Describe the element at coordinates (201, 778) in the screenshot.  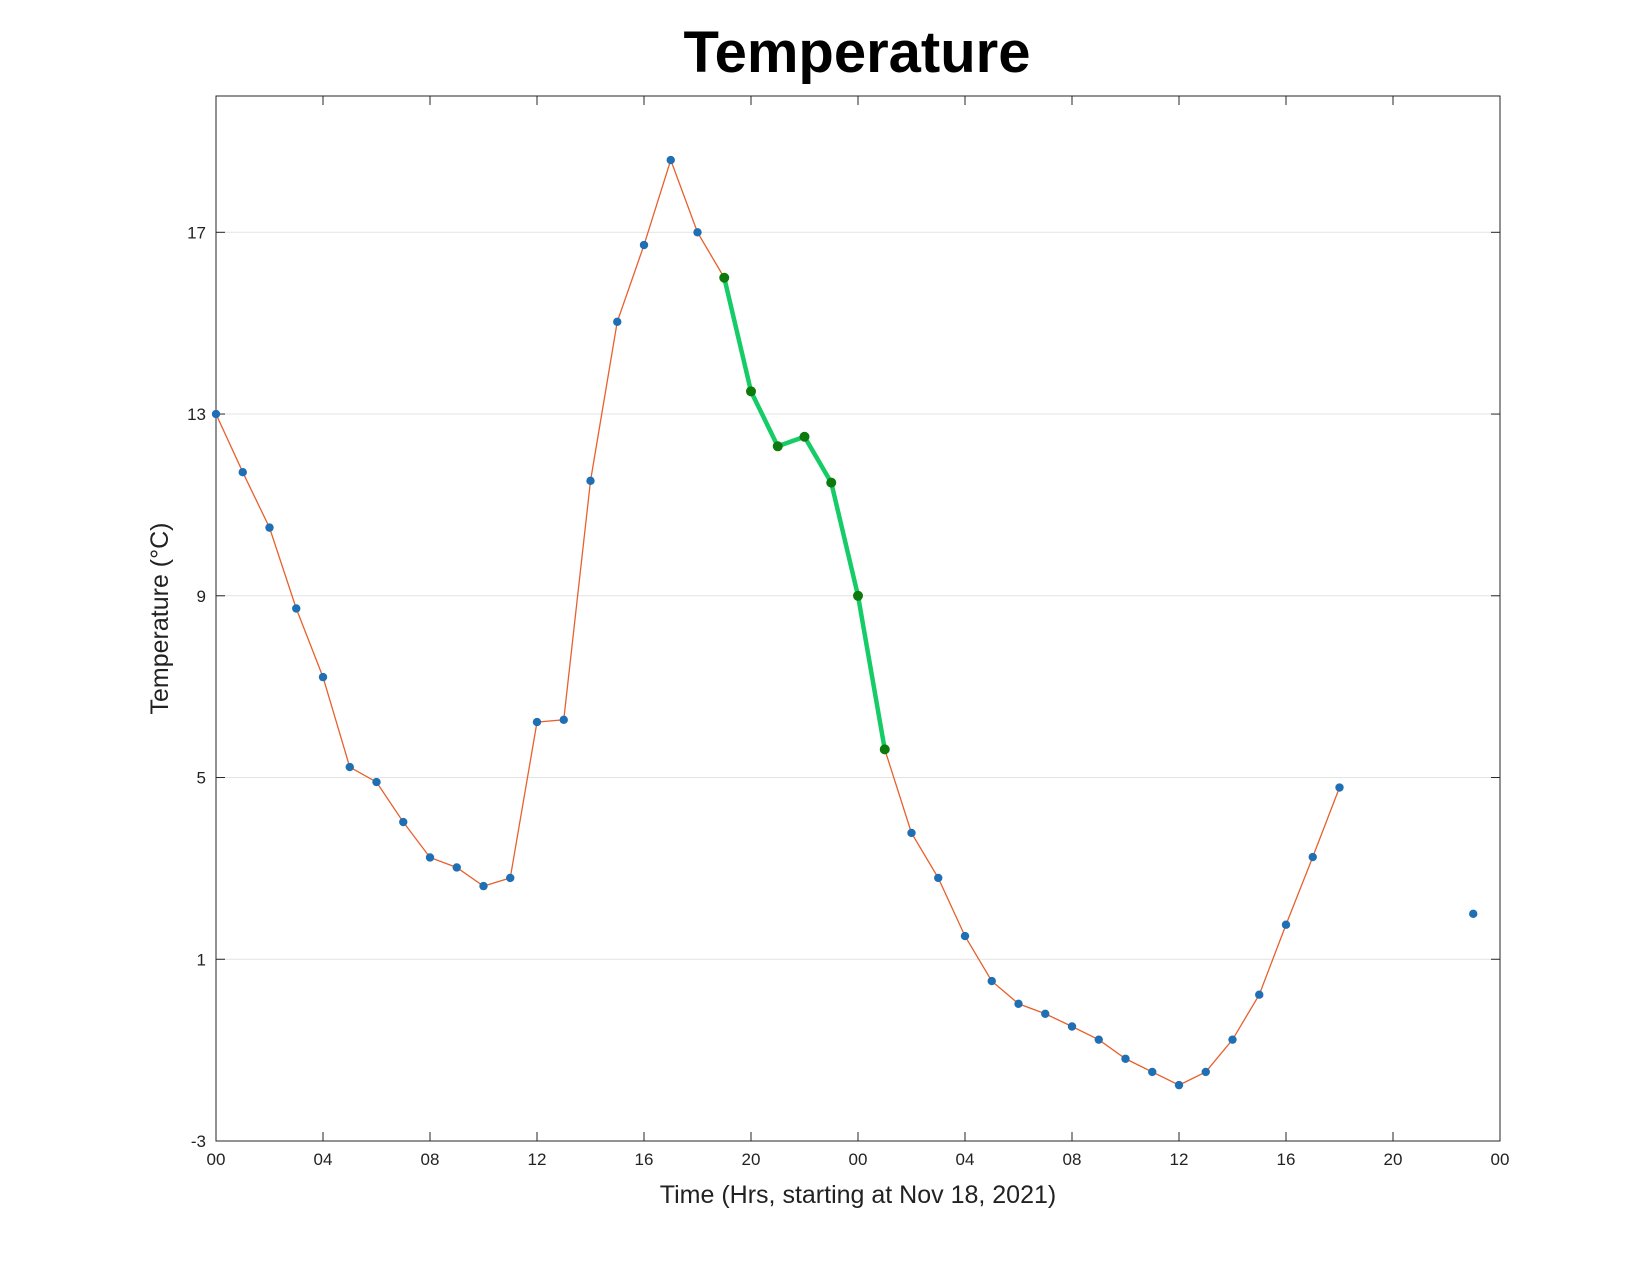
I see `y-tick-label: 5` at that location.